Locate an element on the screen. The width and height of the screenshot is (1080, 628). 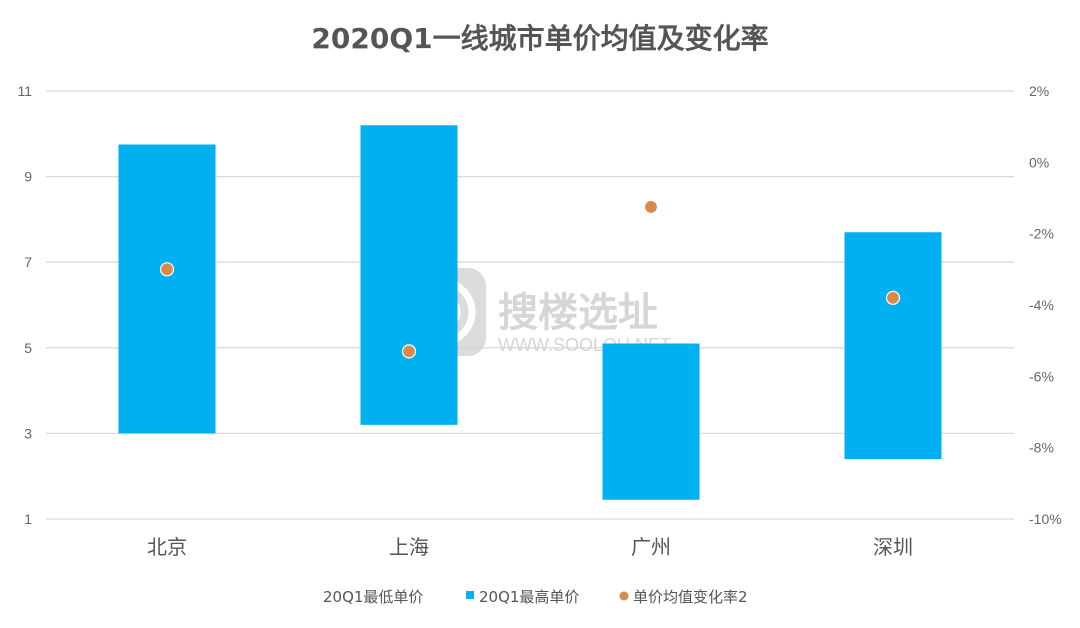
right-tick-label: -2% is located at coordinates (1041, 234).